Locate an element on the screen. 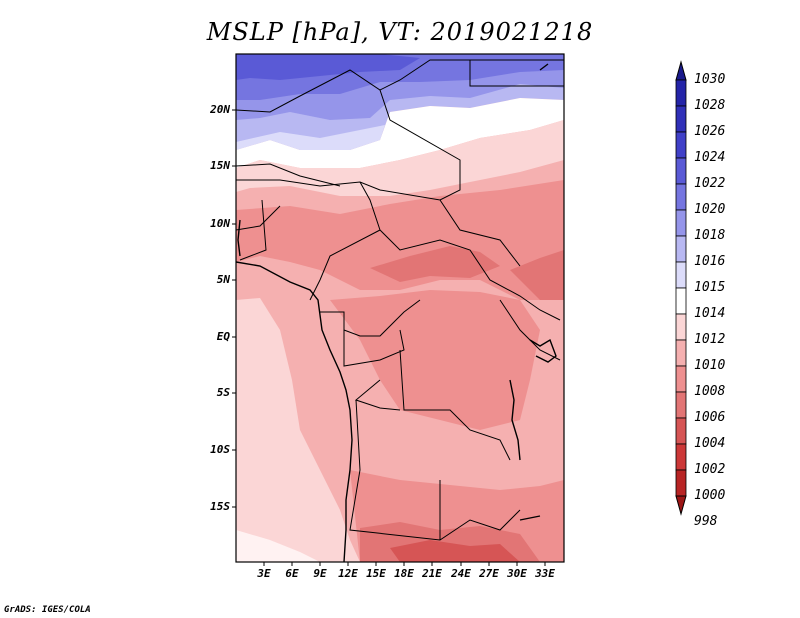 This screenshot has height=618, width=800. contour-1014-sw is located at coordinates (278, 546).